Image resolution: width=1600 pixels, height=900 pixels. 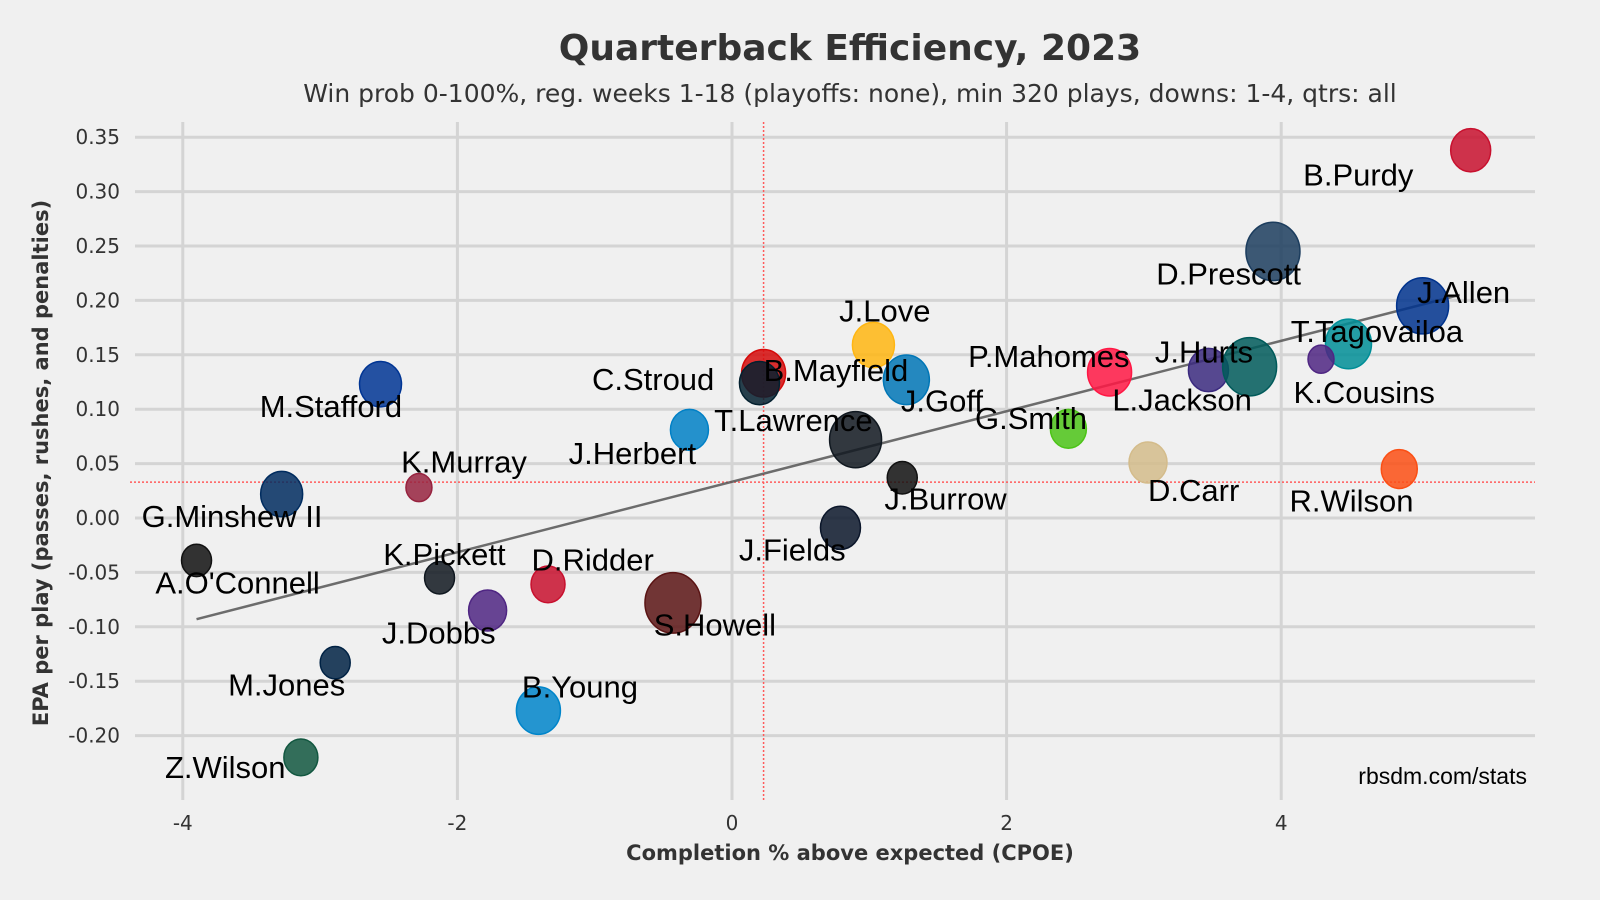 I want to click on y-tick-label: 0.05, so click(x=97, y=464).